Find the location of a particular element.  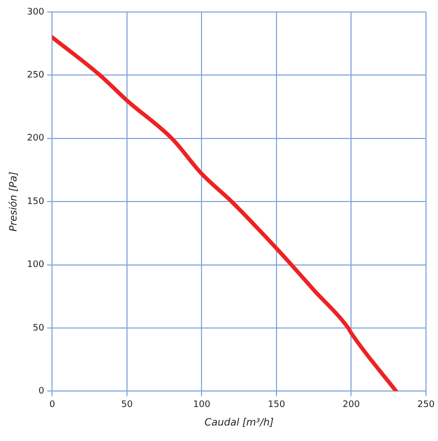

x-tick-label: 100 is located at coordinates (202, 405).